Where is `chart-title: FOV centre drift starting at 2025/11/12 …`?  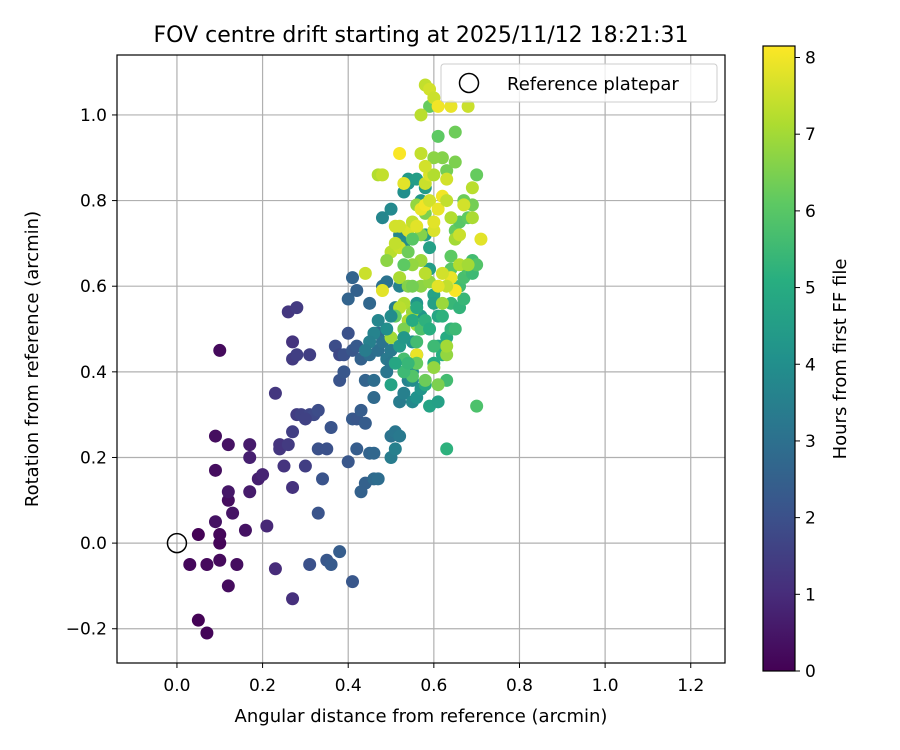
chart-title: FOV centre drift starting at 2025/11/12 … is located at coordinates (421, 35).